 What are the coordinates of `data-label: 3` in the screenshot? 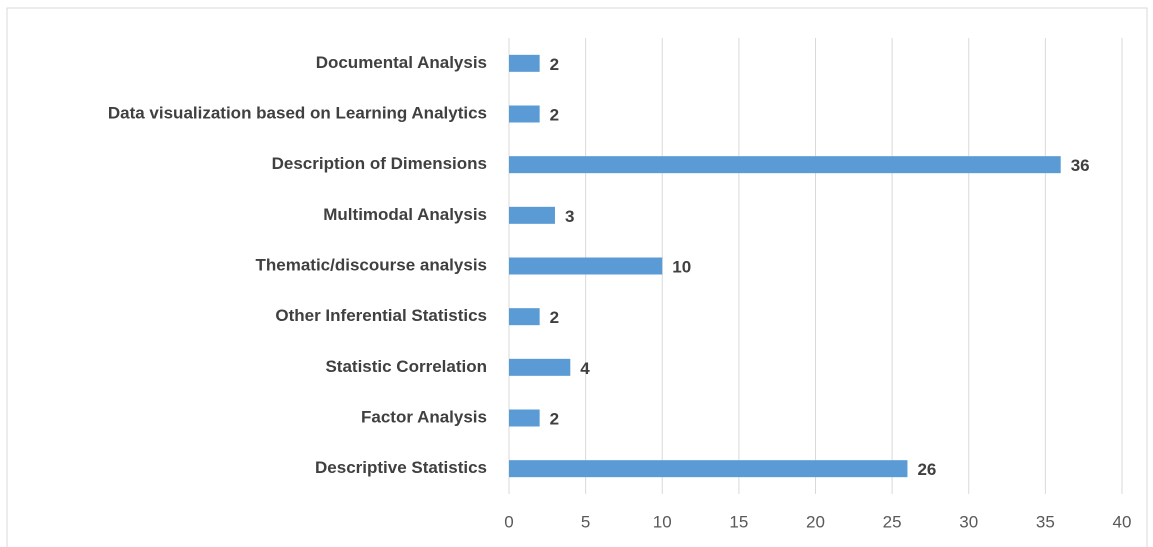 It's located at (569, 216).